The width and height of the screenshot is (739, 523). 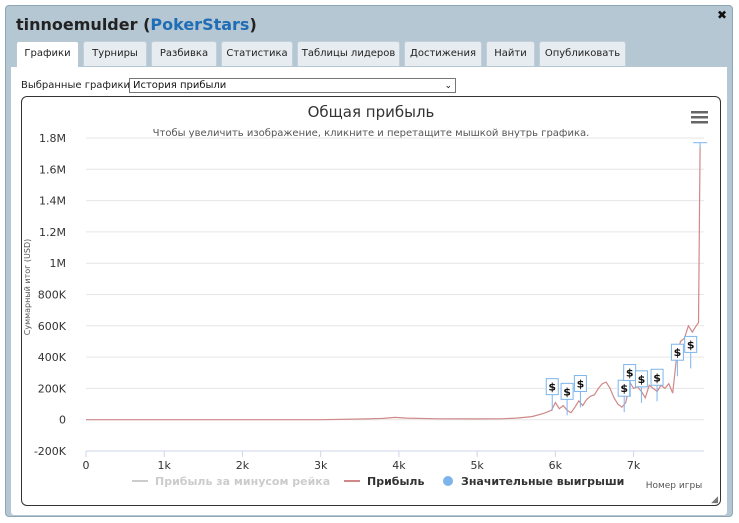 I want to click on menu-icon, so click(x=699, y=117).